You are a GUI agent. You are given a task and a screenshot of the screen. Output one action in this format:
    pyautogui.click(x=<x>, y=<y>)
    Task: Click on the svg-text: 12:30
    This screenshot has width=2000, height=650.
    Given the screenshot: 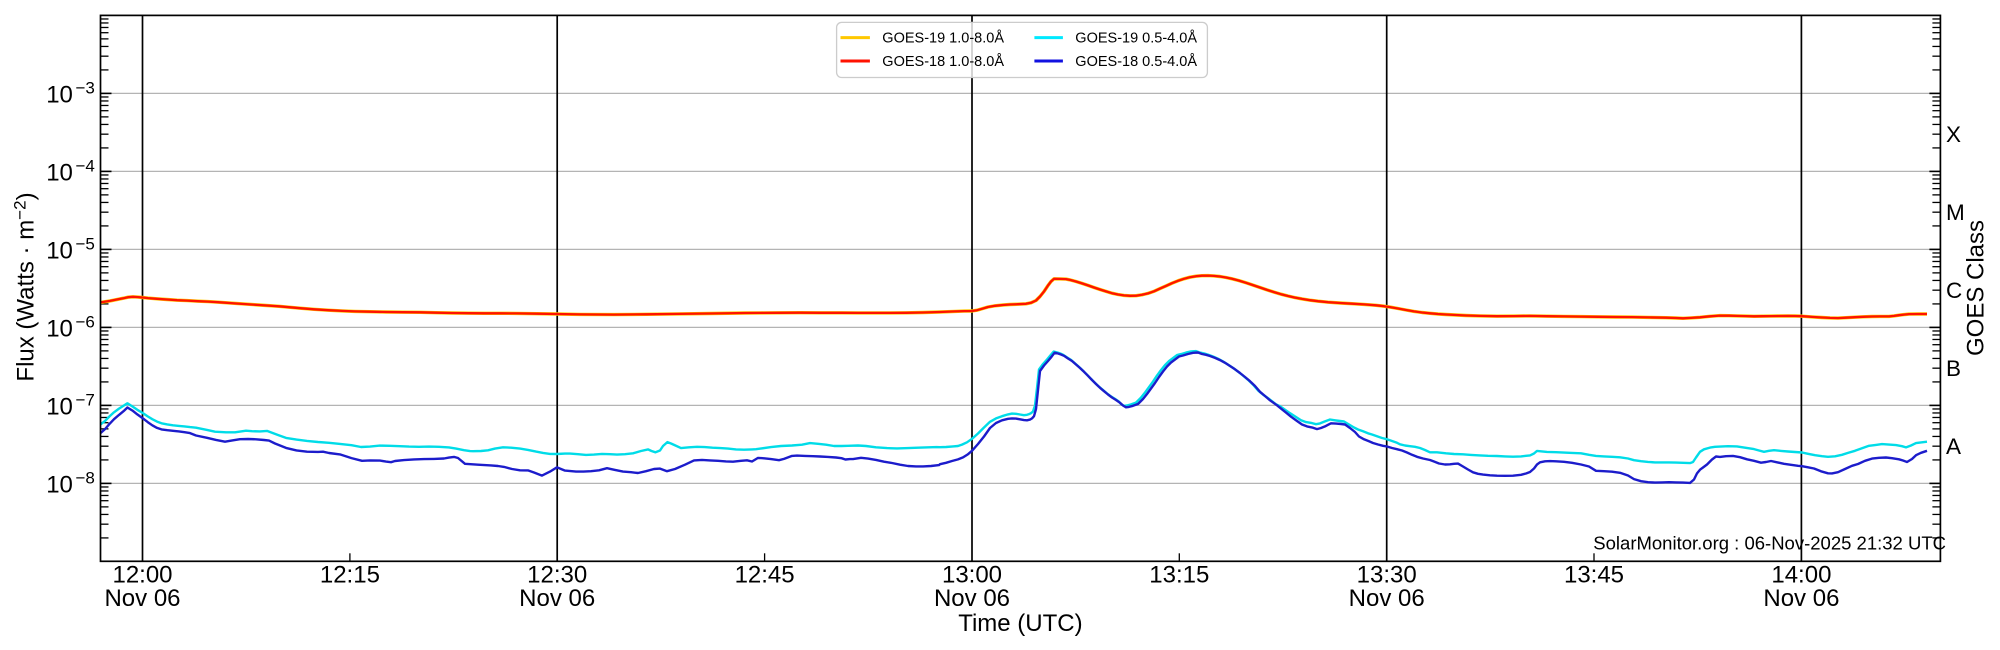 What is the action you would take?
    pyautogui.click(x=557, y=575)
    